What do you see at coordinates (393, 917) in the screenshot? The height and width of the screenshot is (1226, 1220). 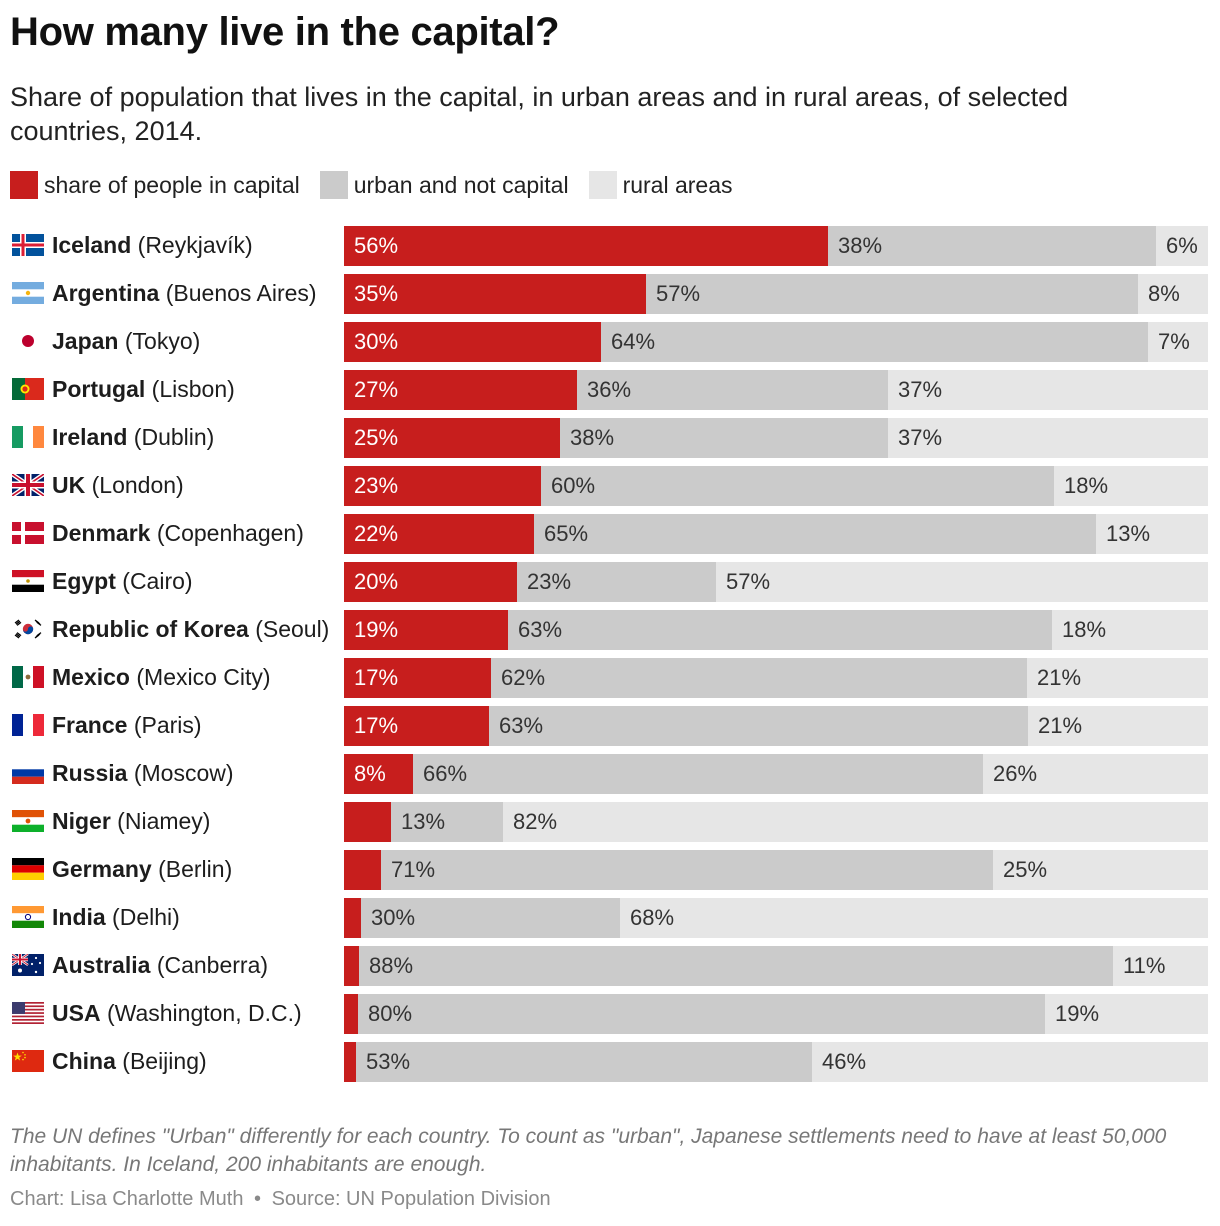 I see `data-label-urban: 30%` at bounding box center [393, 917].